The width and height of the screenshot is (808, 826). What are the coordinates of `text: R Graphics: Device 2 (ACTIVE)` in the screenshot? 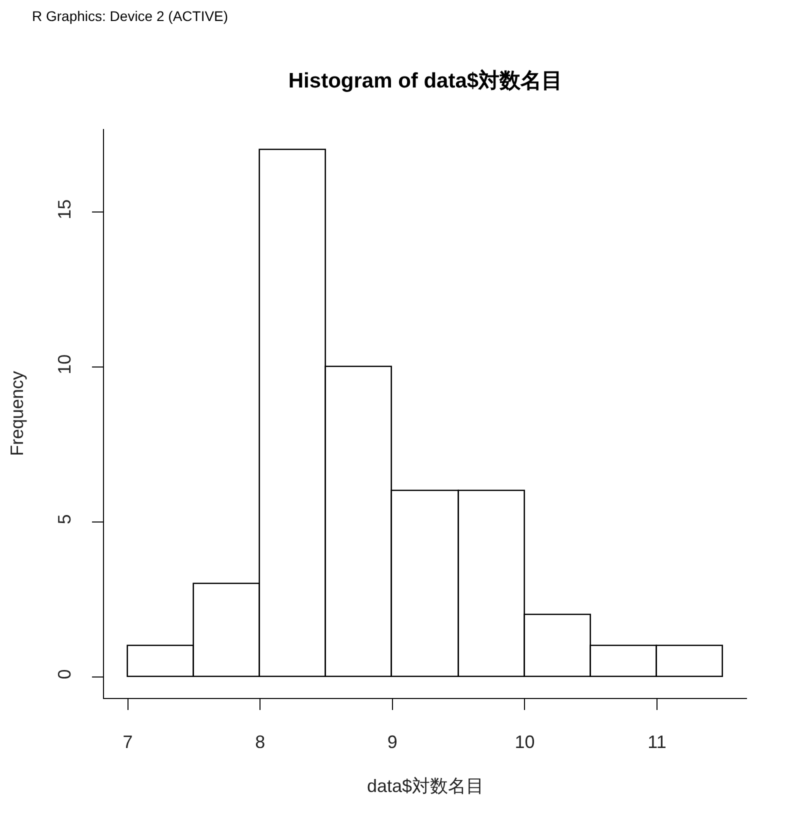 It's located at (130, 16).